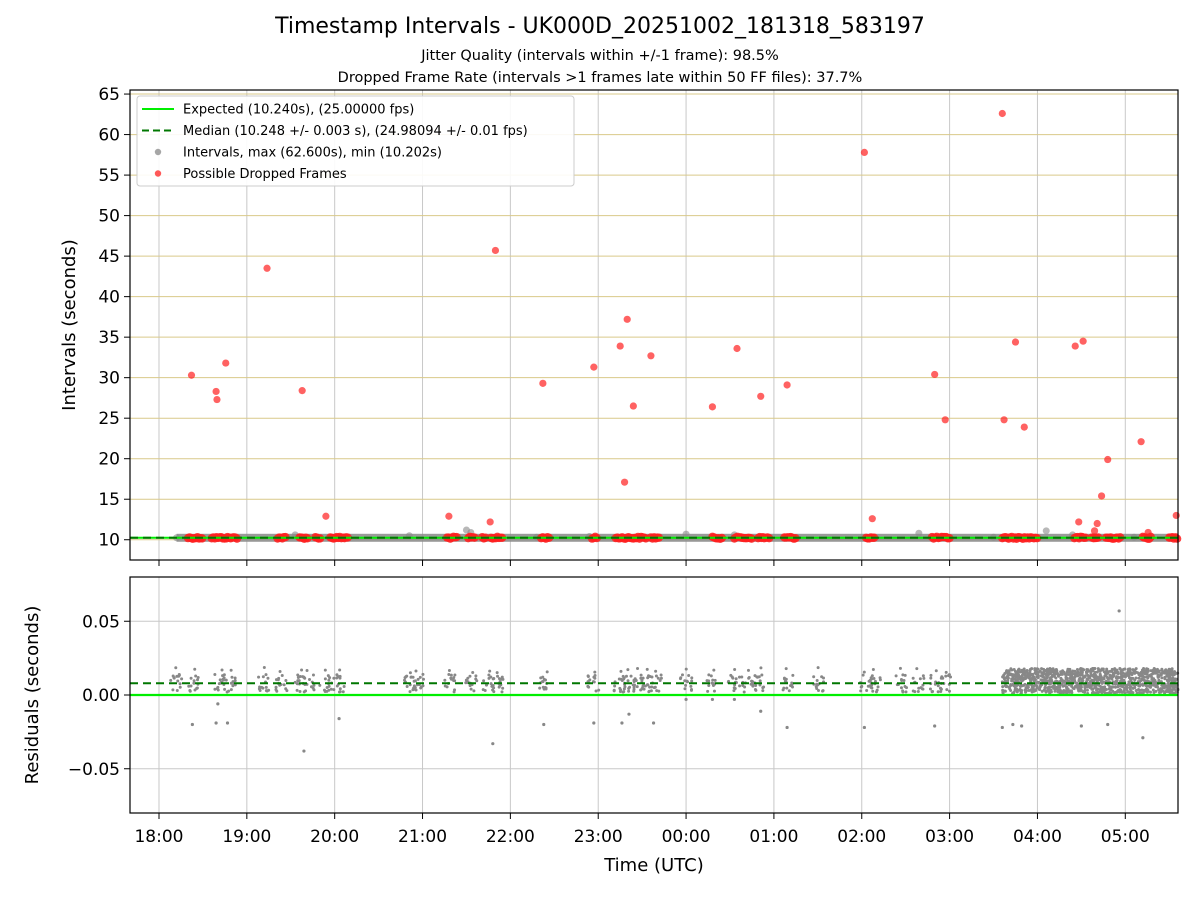 The width and height of the screenshot is (1200, 900). Describe the element at coordinates (69, 325) in the screenshot. I see `top-y-axis-label: Intervals (seconds)` at that location.